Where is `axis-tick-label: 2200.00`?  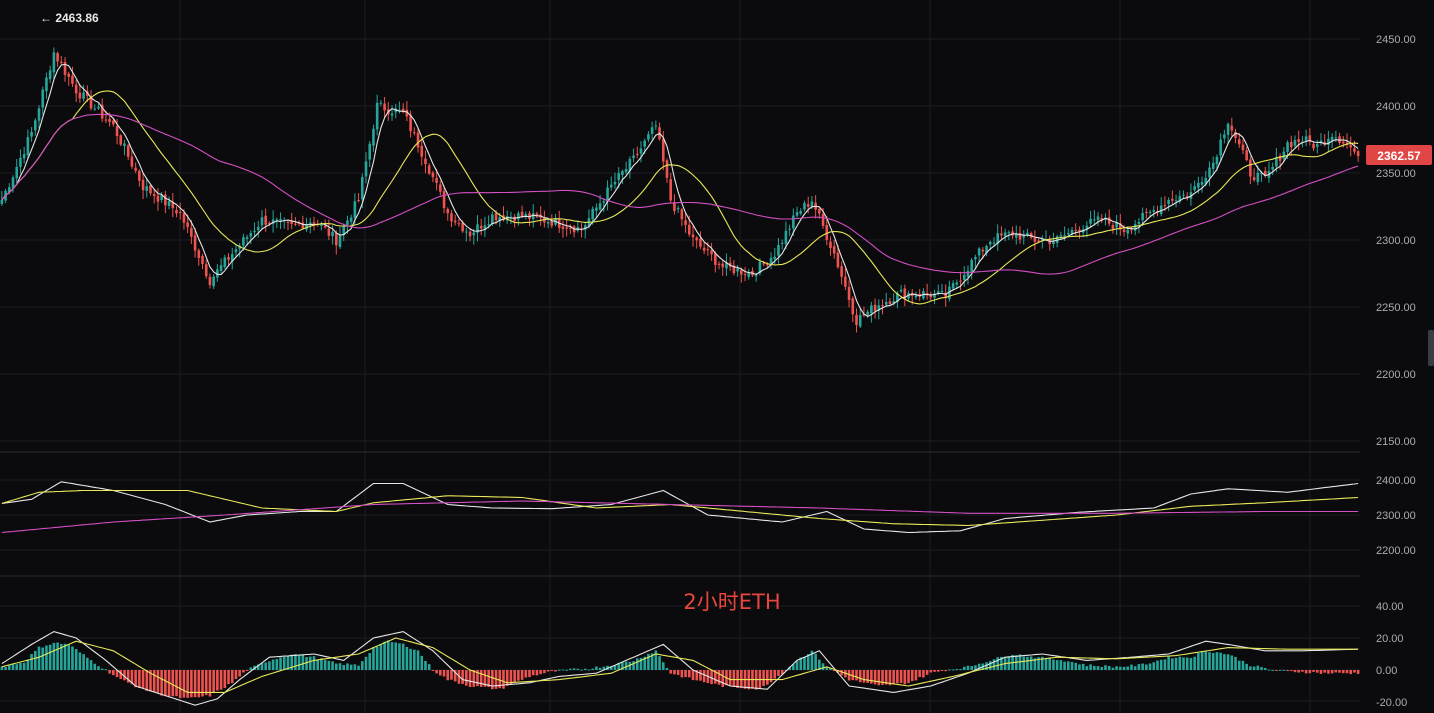
axis-tick-label: 2200.00 is located at coordinates (1396, 375).